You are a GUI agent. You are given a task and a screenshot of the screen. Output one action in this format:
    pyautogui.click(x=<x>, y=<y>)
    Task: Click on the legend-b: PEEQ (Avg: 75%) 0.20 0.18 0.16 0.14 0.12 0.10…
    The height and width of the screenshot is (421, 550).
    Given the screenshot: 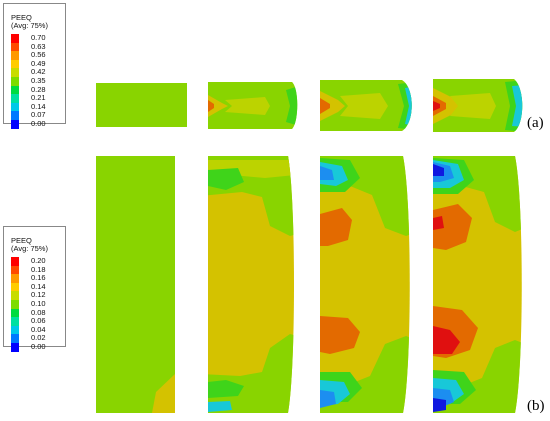 What is the action you would take?
    pyautogui.click(x=34, y=289)
    